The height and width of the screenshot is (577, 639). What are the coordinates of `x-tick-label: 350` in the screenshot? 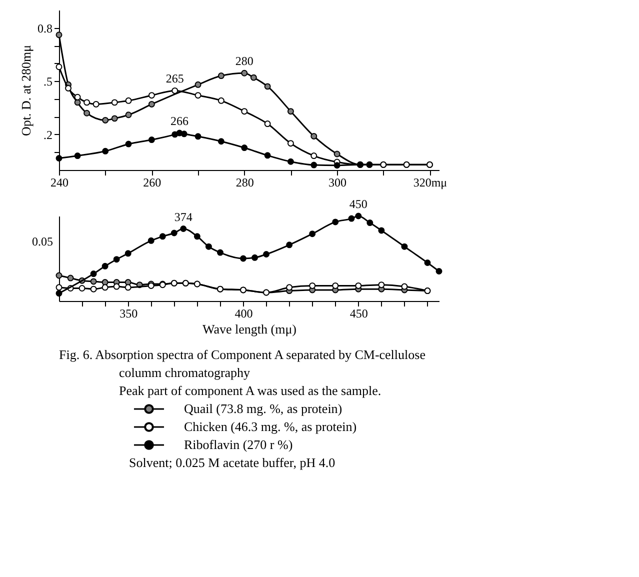 It's located at (129, 313).